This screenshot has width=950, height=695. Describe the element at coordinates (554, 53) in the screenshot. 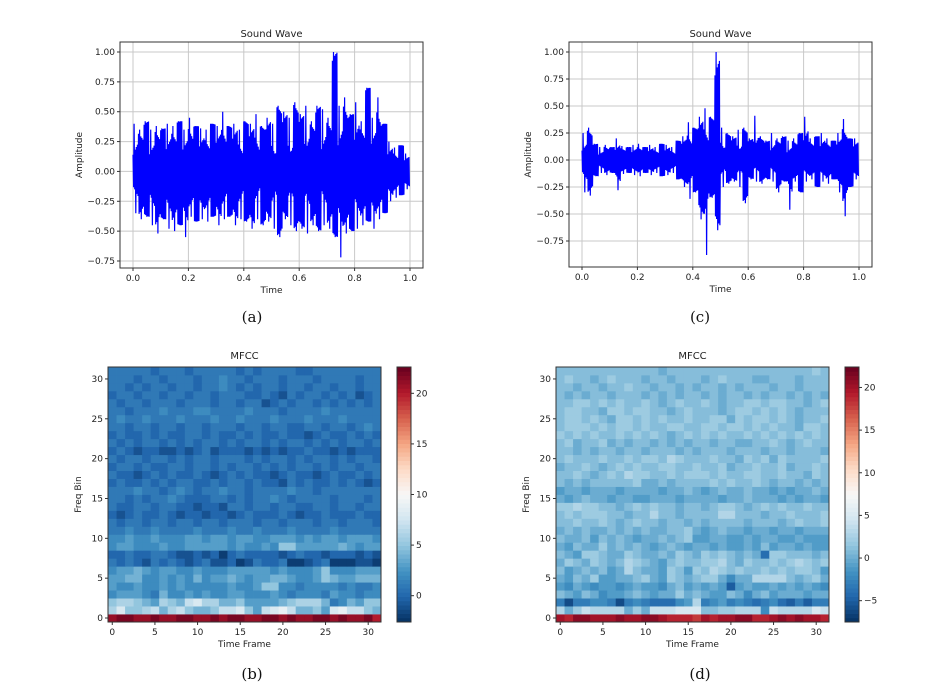

I see `y-tick-label: 1.00` at that location.